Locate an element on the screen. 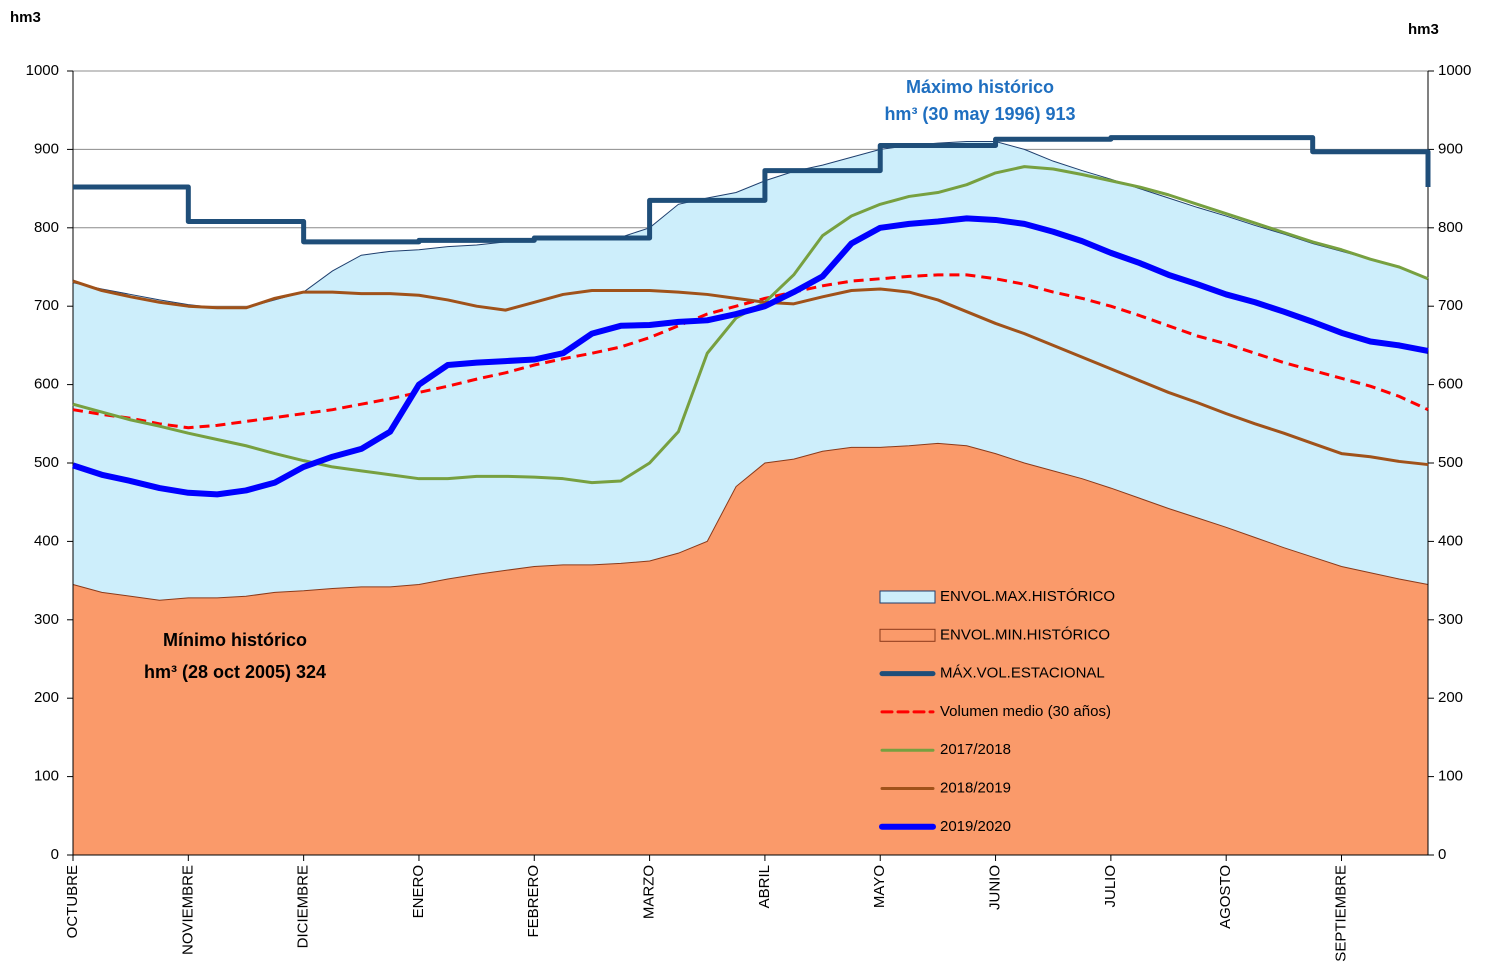  y2-tick-label: 0 is located at coordinates (1442, 854).